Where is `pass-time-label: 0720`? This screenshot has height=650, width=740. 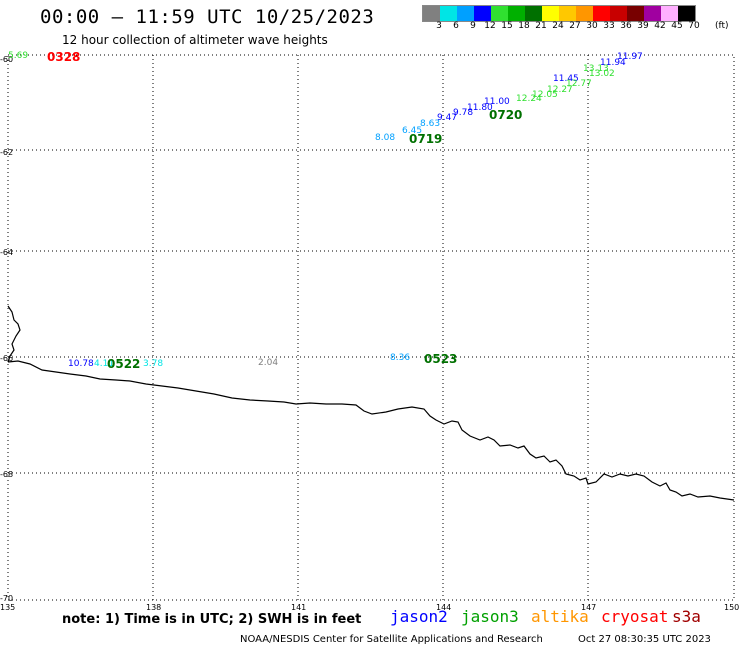
pass-time-label: 0720 is located at coordinates (506, 115).